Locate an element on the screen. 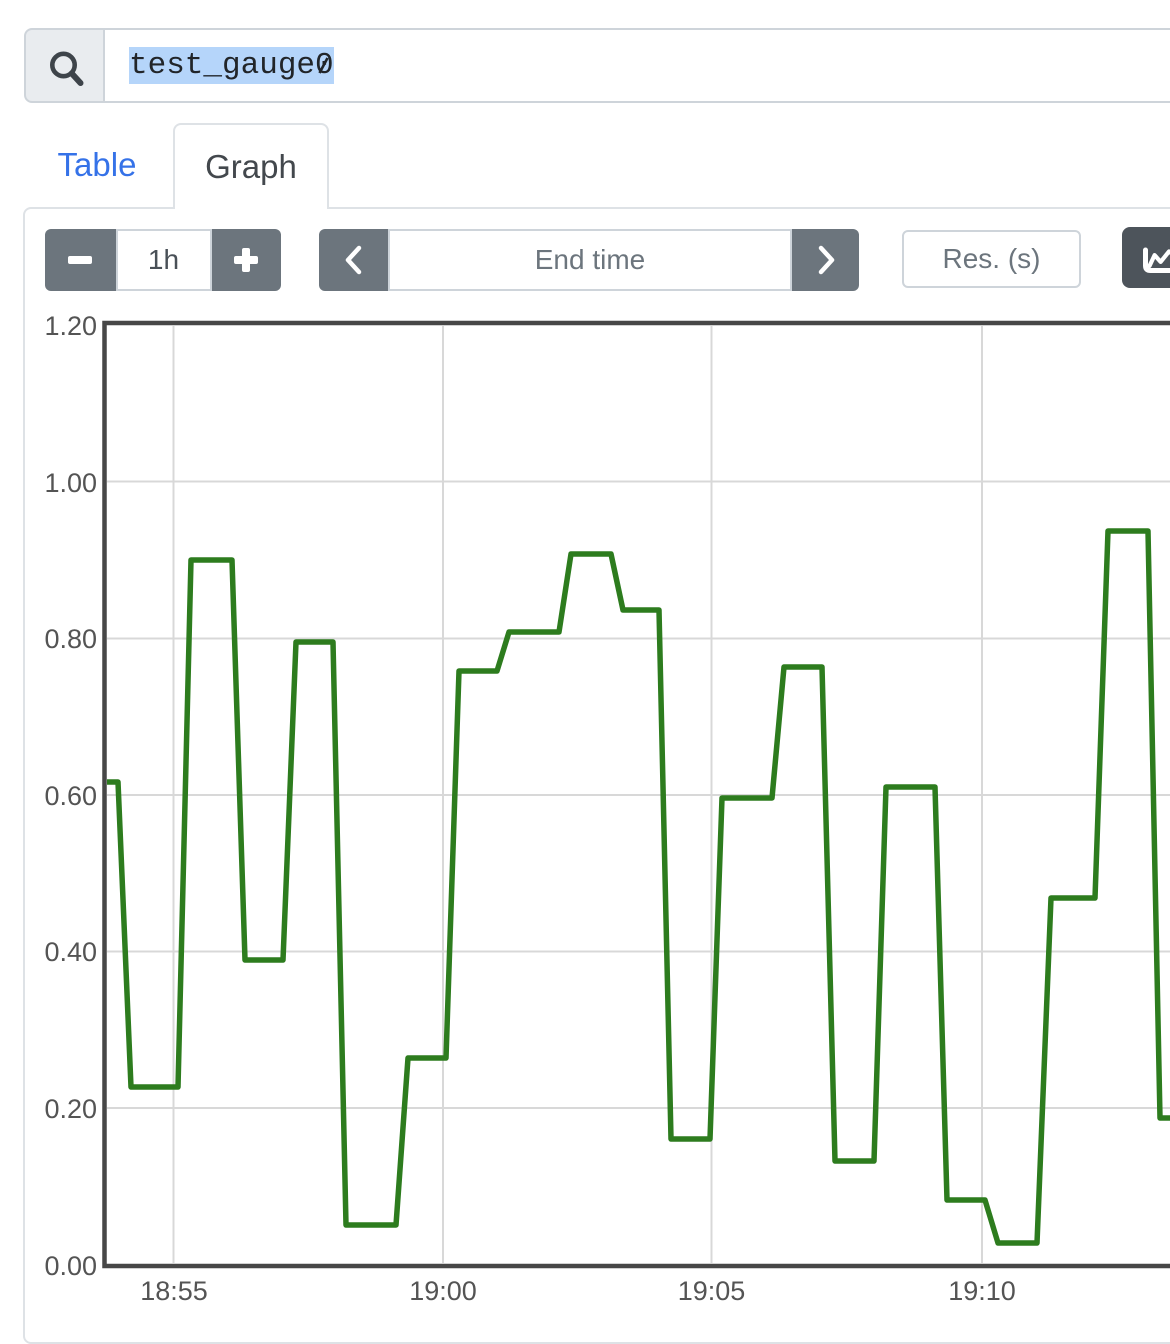  svg-text: 0.40 is located at coordinates (70, 952).